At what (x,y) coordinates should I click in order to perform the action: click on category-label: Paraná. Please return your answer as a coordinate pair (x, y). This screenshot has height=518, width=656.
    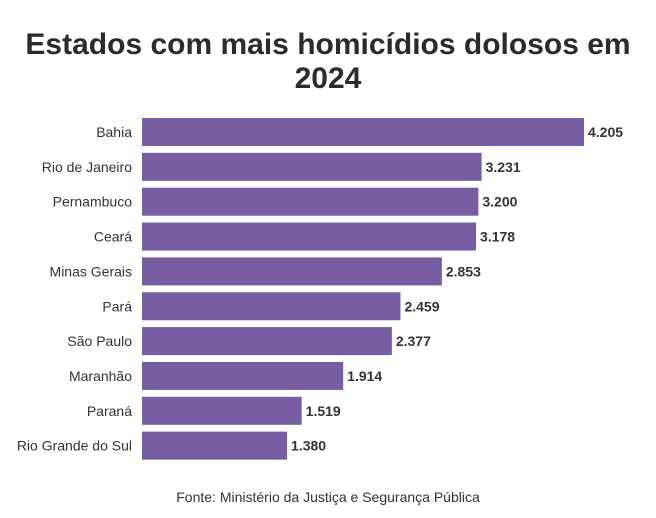
    Looking at the image, I should click on (109, 411).